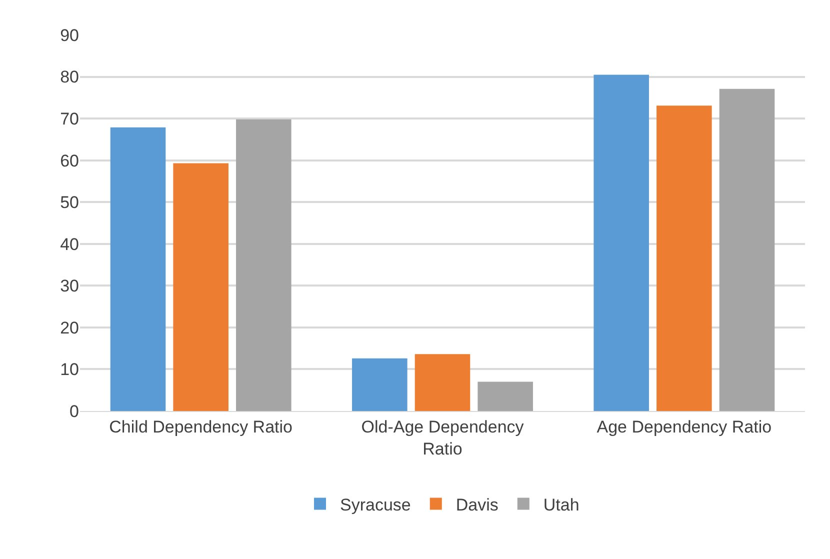  Describe the element at coordinates (69, 328) in the screenshot. I see `y-tick-label: 20` at that location.